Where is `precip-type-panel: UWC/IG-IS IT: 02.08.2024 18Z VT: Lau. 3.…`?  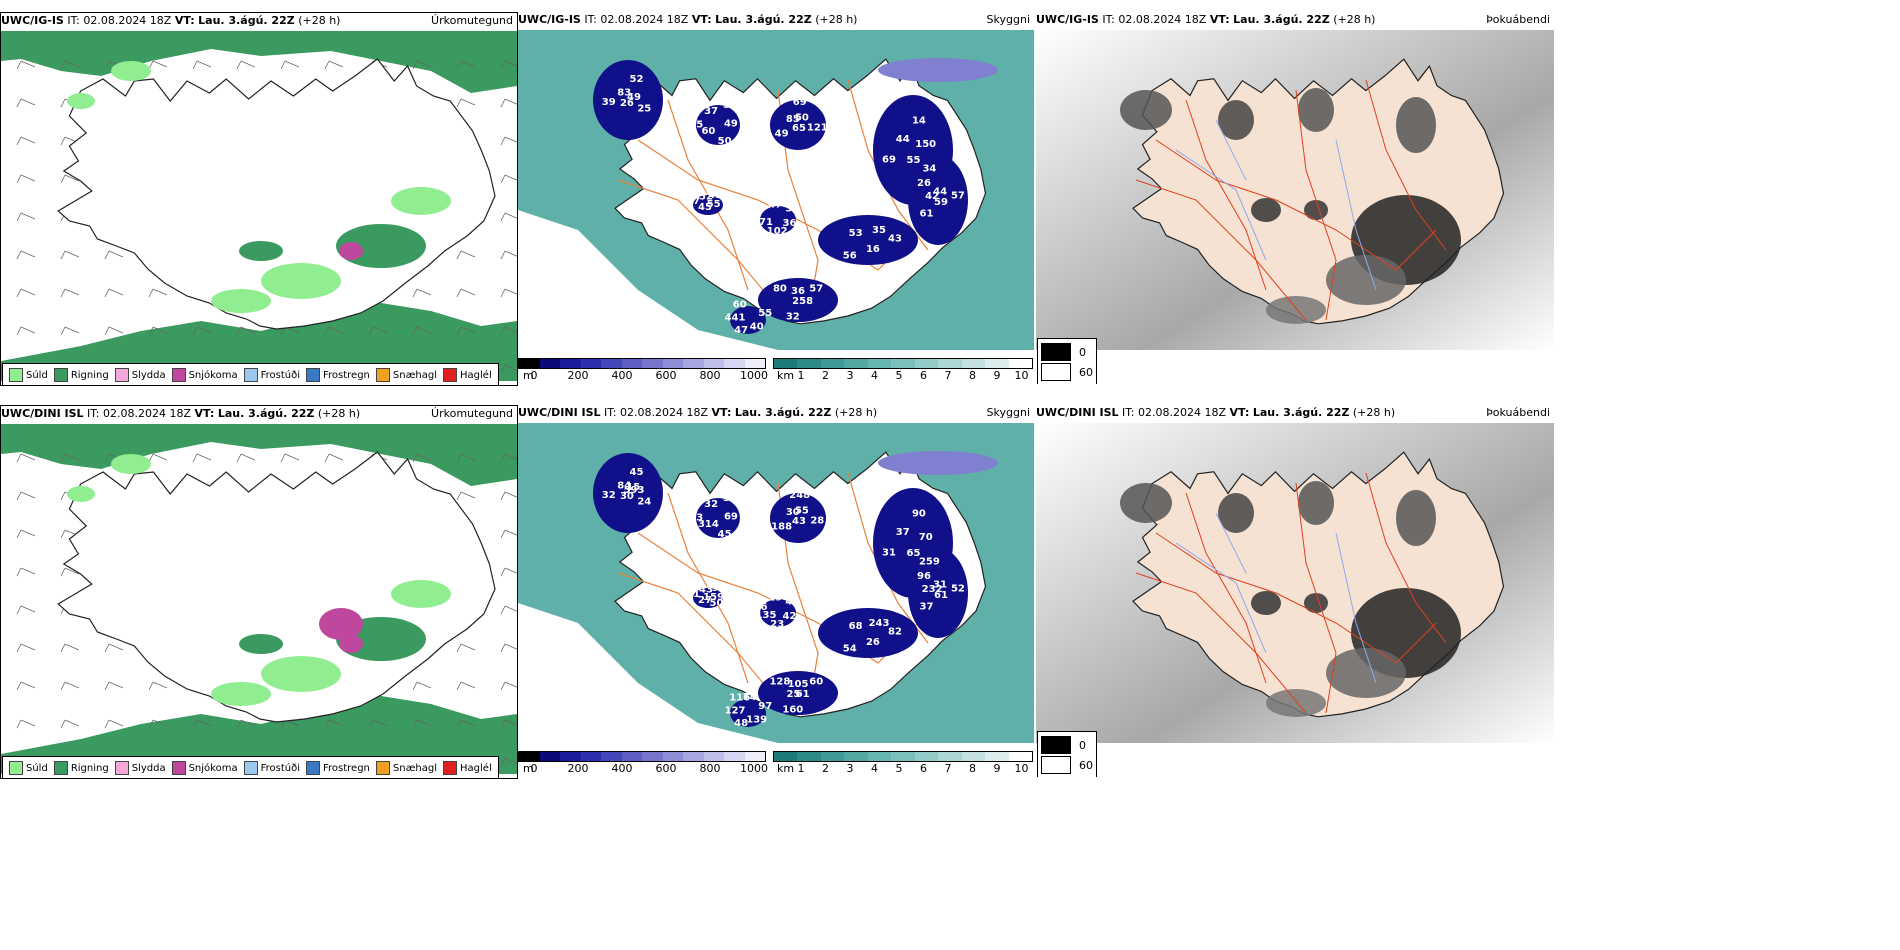 precip-type-panel: UWC/IG-IS IT: 02.08.2024 18Z VT: Lau. 3.… is located at coordinates (259, 199).